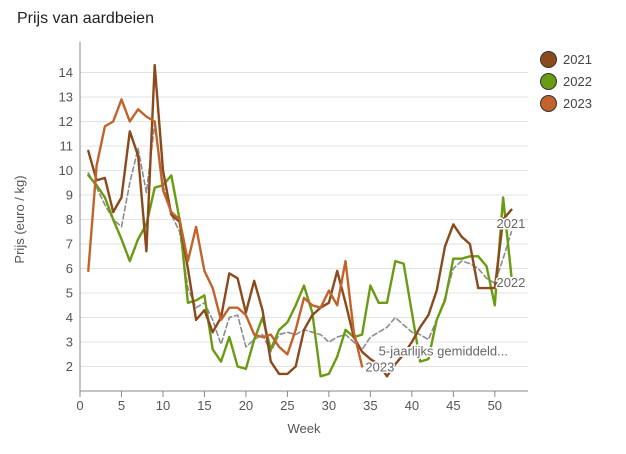 This screenshot has width=626, height=454. Describe the element at coordinates (510, 223) in the screenshot. I see `series-end-label-2021: 2021` at that location.